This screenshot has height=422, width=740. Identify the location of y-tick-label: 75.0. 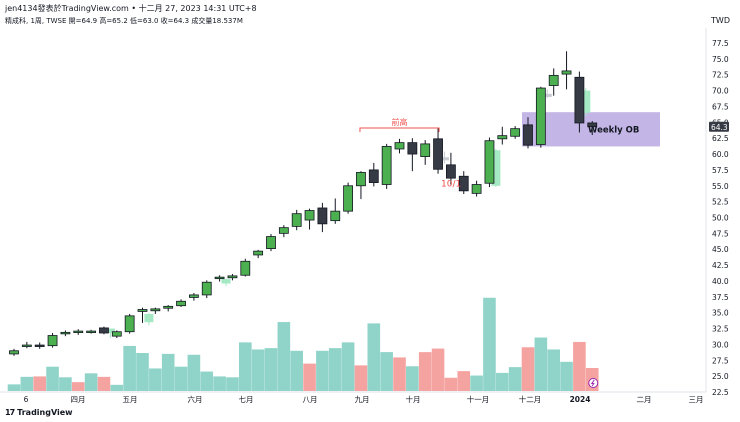
(720, 59).